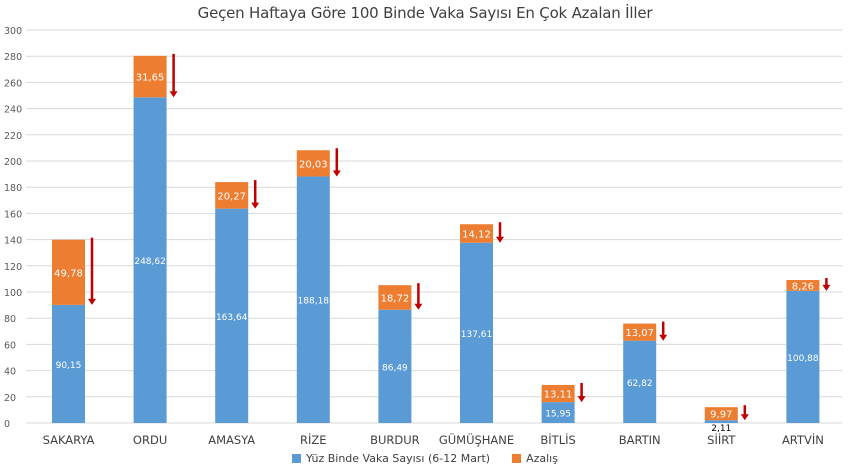  Describe the element at coordinates (13, 136) in the screenshot. I see `y-tick-label: 220` at that location.